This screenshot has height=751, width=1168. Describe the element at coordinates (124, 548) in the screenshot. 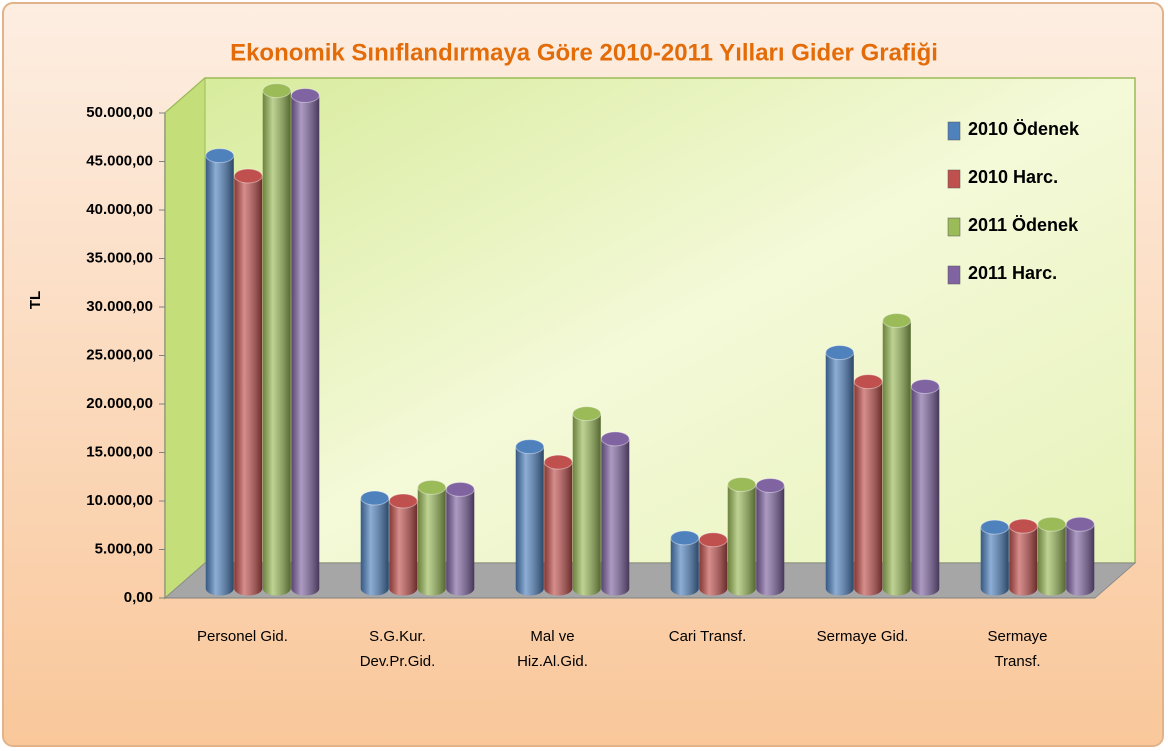

I see `y-tick-label: 5.000,00` at that location.